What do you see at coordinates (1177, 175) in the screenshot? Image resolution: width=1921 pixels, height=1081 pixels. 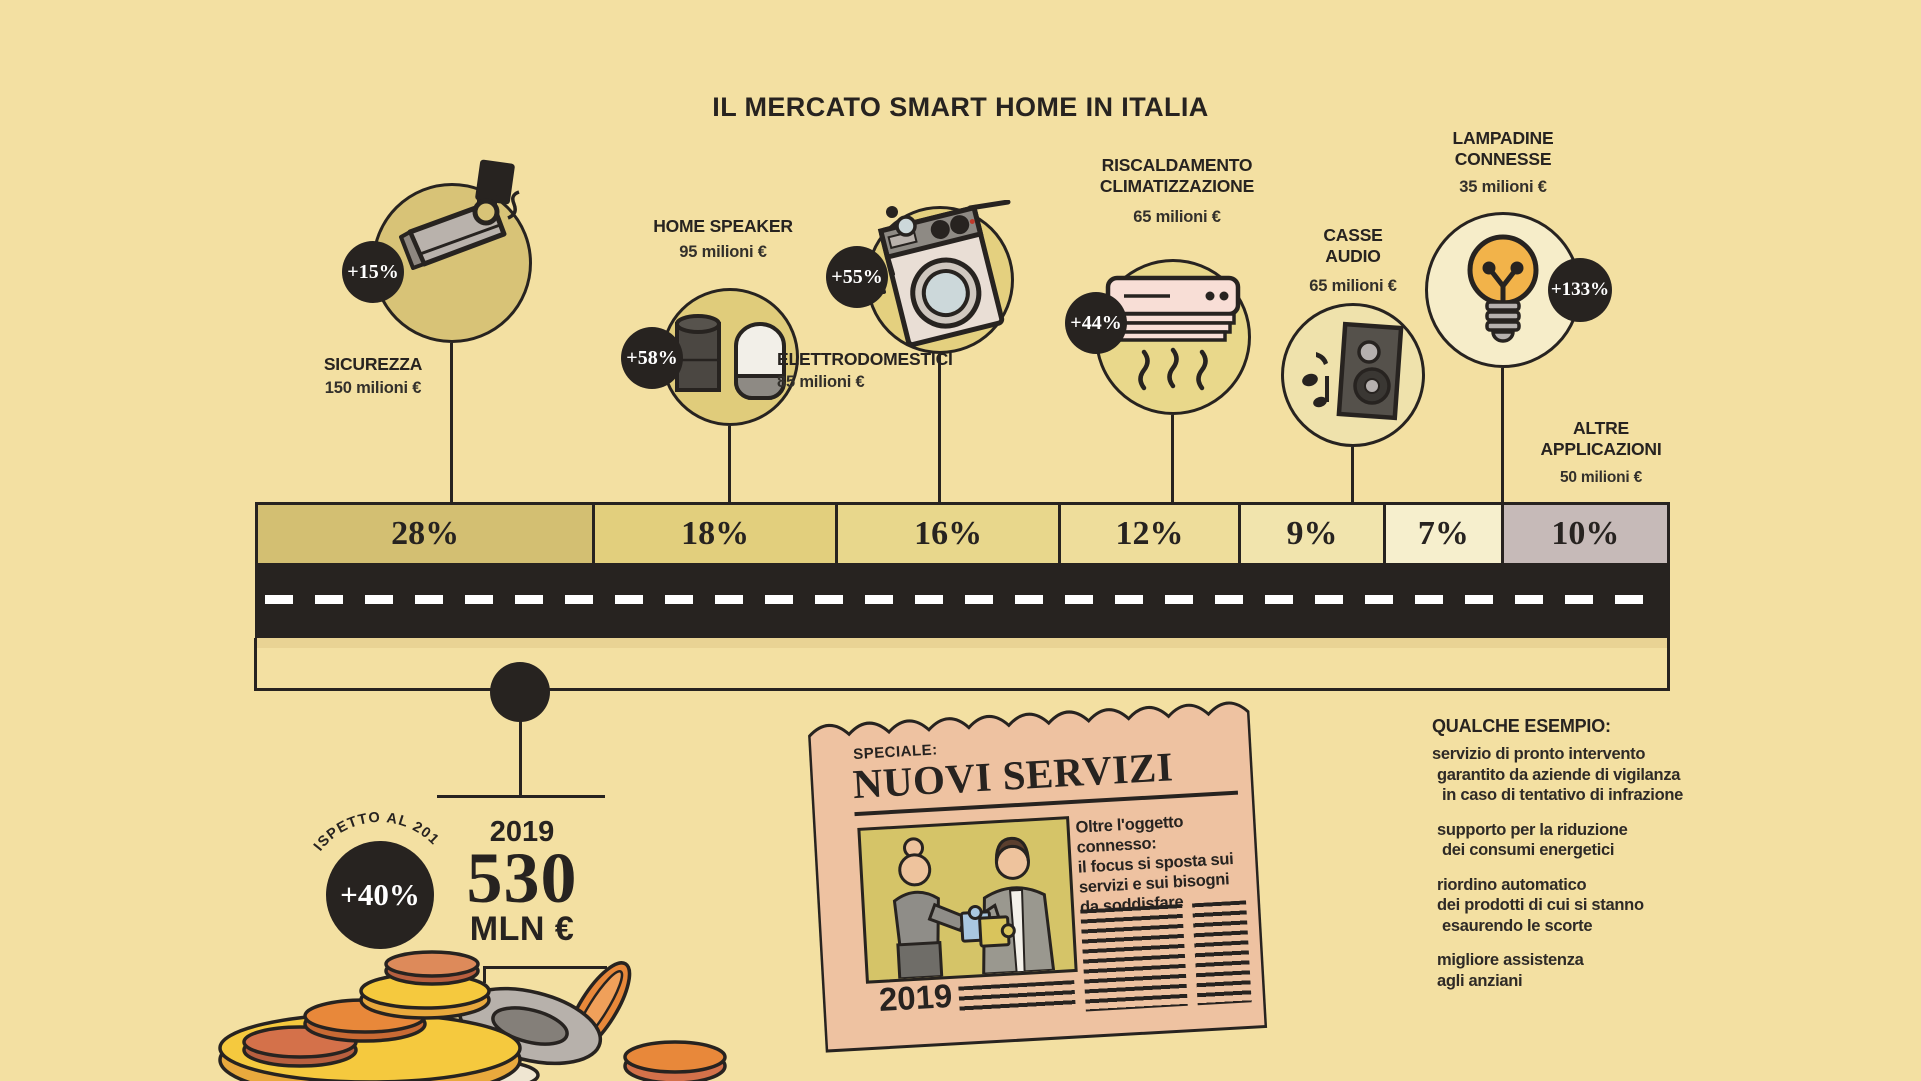 I see `category-label-riscaldamento: RISCALDAMENTO CLIMATIZZAZIONE` at bounding box center [1177, 175].